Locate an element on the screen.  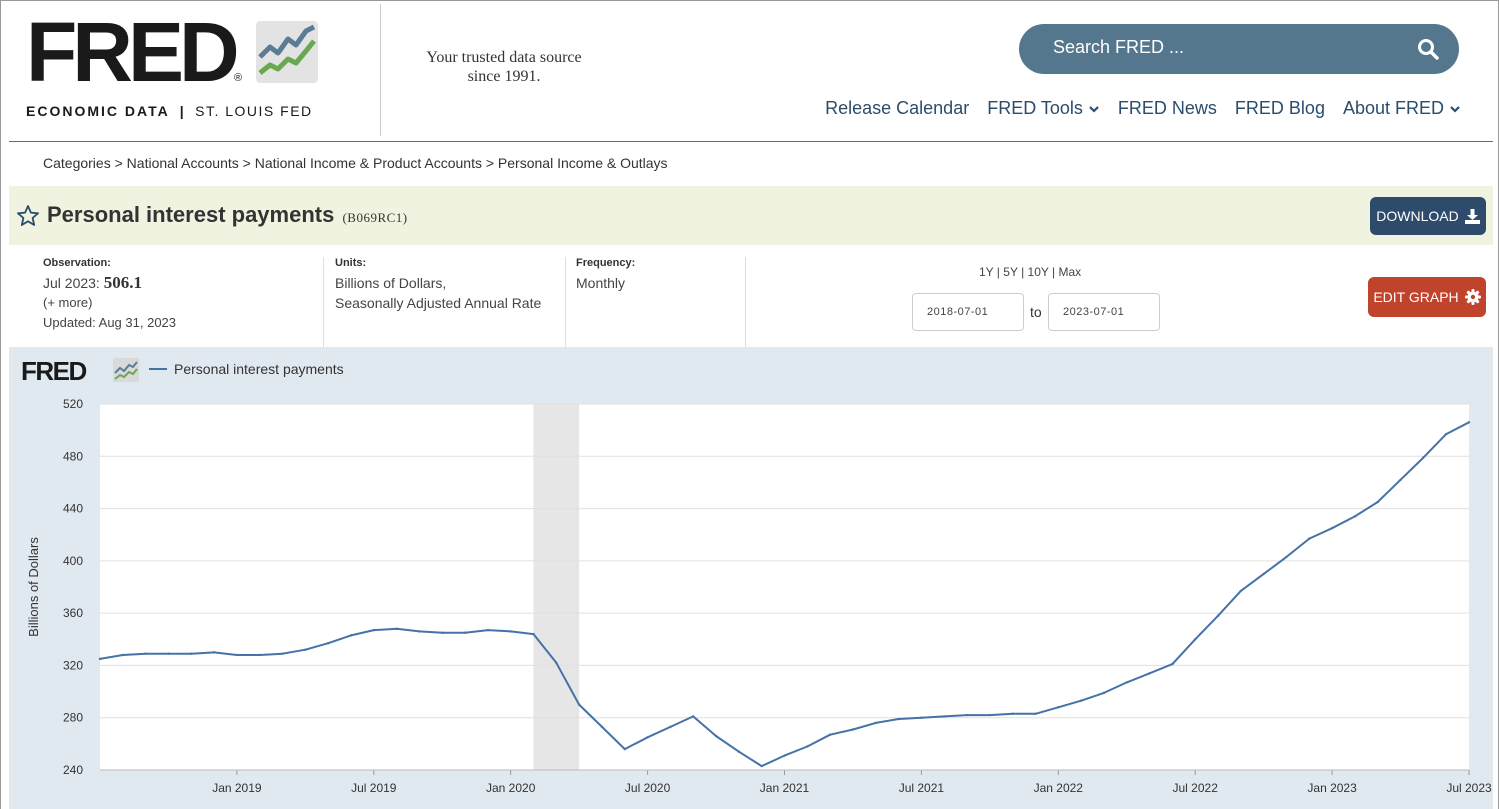
fred-logo: FRED ® ECONOMIC DATA | ST. LOUIS FED is located at coordinates (181, 68).